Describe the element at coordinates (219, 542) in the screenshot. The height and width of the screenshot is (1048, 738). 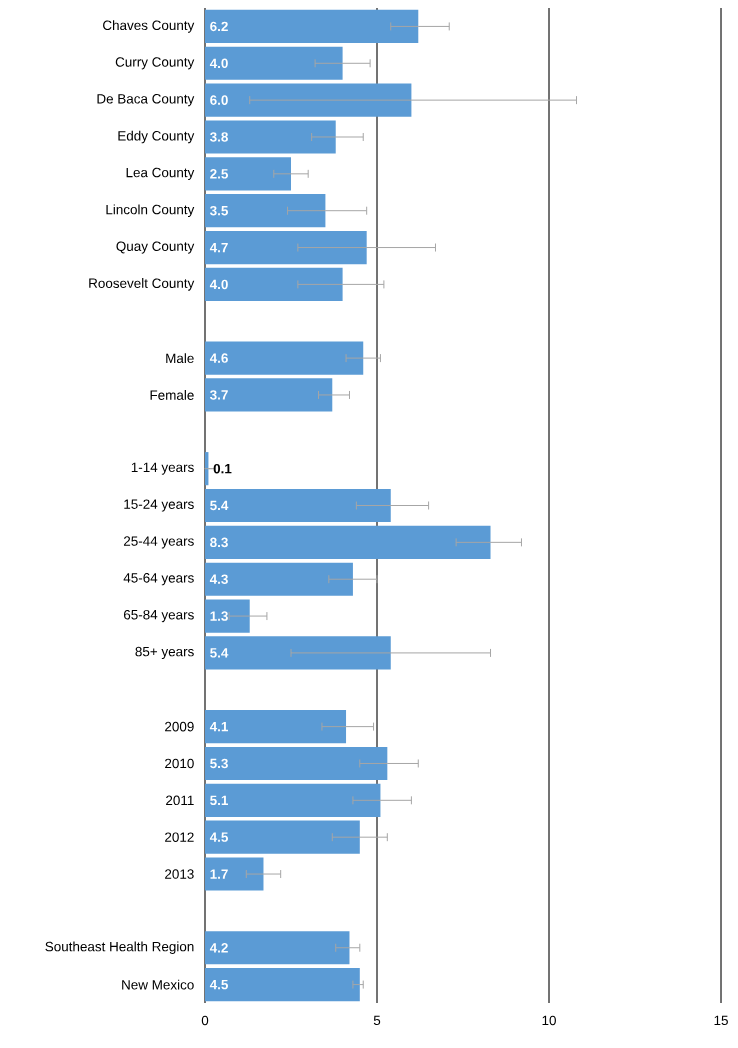
I see `data-label: 8.3` at that location.